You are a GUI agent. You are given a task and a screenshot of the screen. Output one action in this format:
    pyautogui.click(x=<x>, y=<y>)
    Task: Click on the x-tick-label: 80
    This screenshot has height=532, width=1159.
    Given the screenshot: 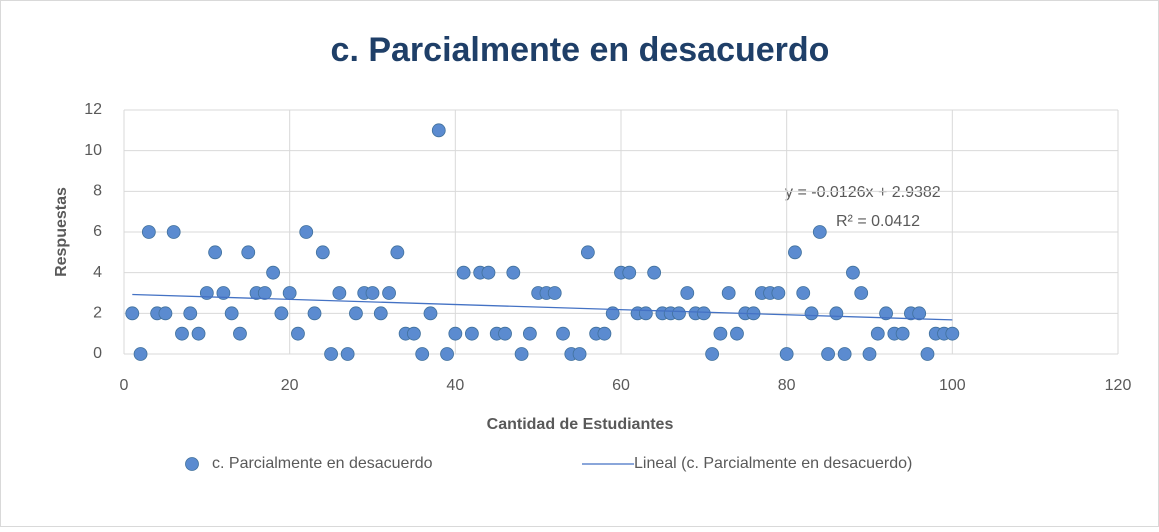 What is the action you would take?
    pyautogui.click(x=787, y=385)
    